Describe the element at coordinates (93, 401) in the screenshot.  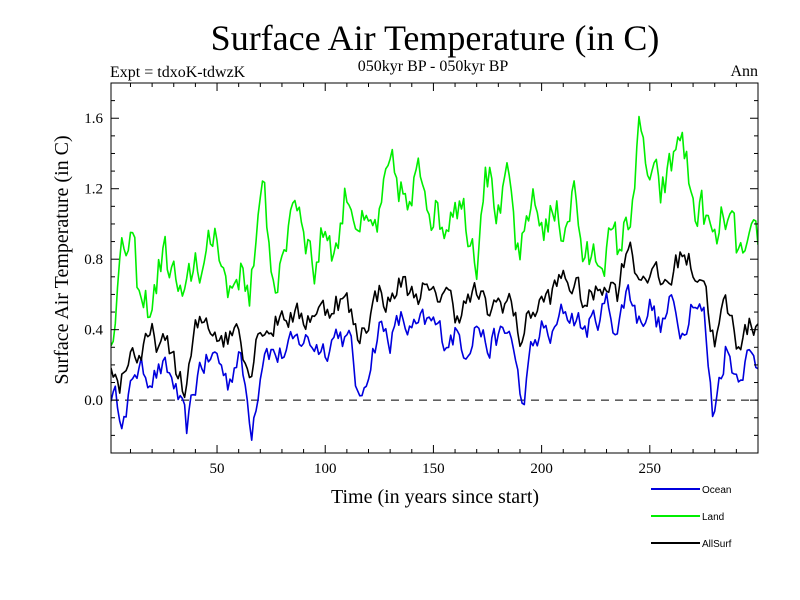
I see `y-tick-label: 0.0` at that location.